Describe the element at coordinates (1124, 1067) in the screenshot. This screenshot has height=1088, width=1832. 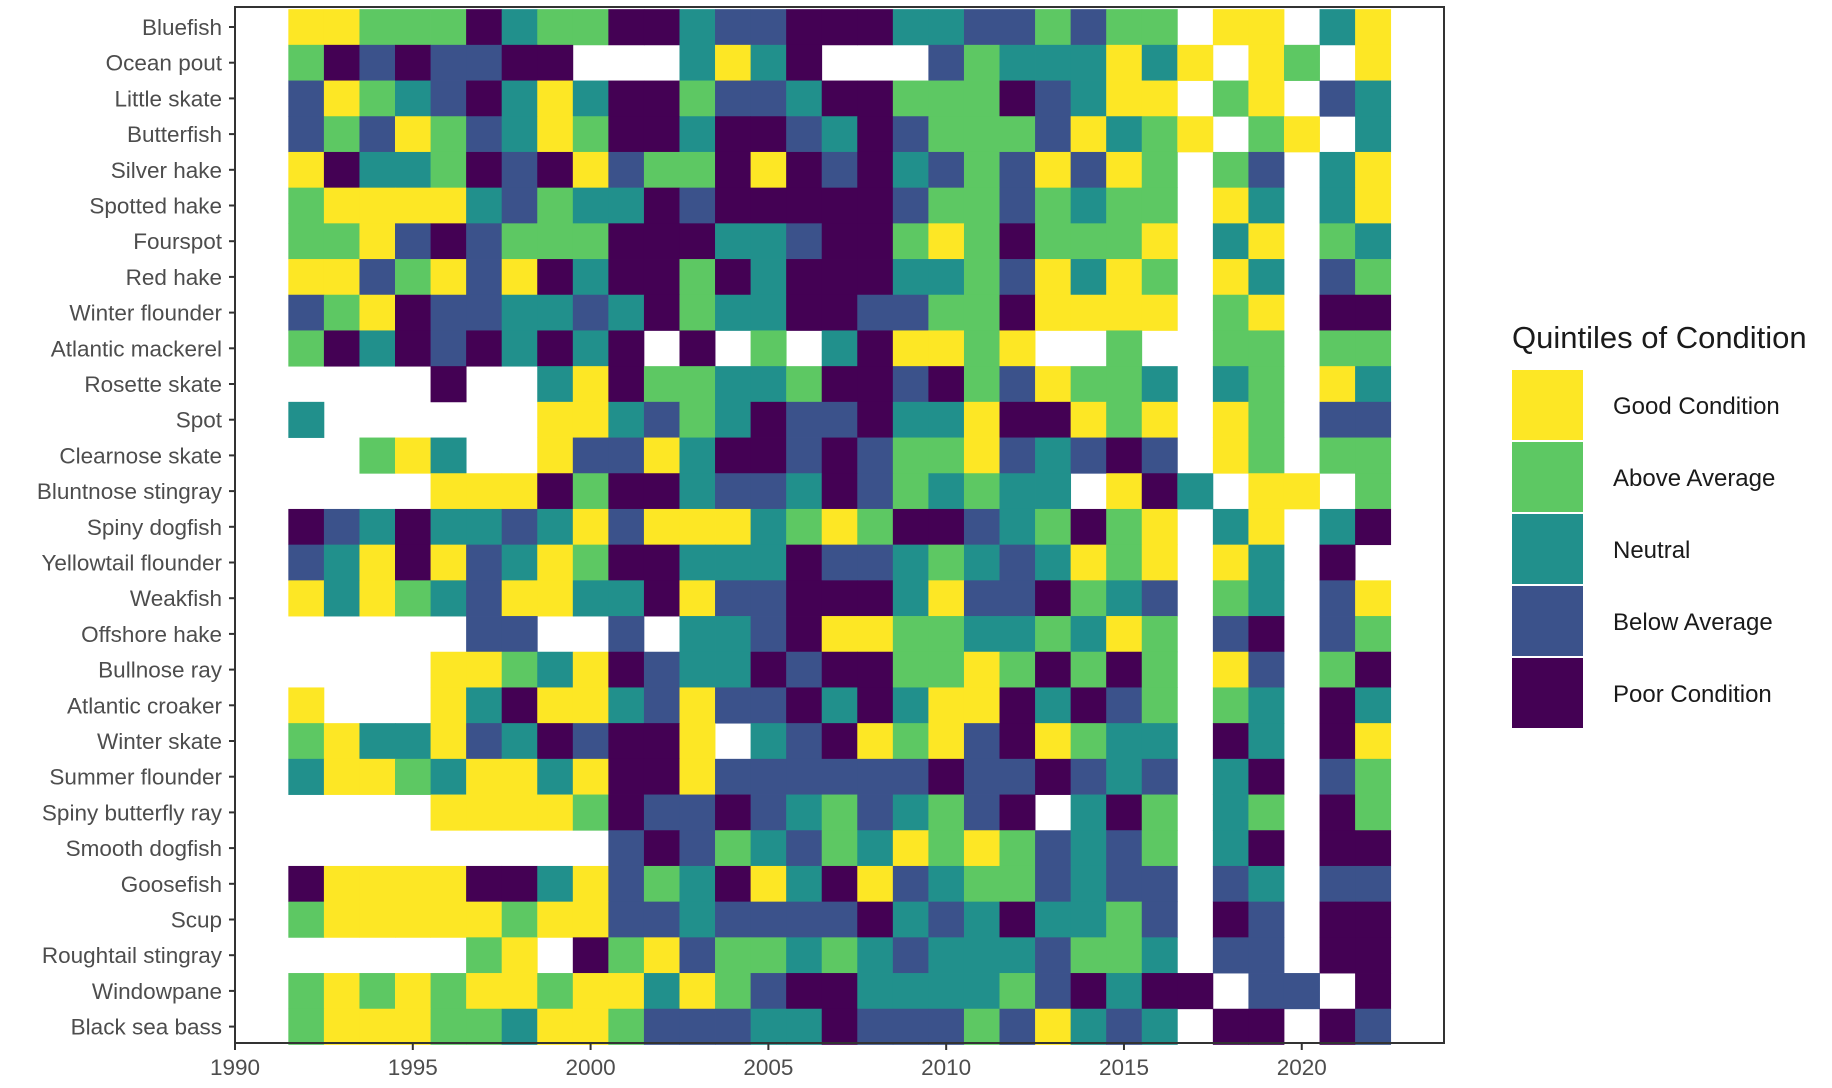
I see `x-tick-label: 2015` at that location.